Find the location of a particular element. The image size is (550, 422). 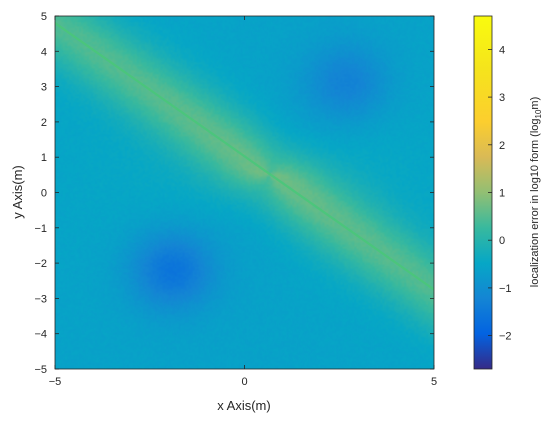

y-tick-label: 4 is located at coordinates (44, 52).